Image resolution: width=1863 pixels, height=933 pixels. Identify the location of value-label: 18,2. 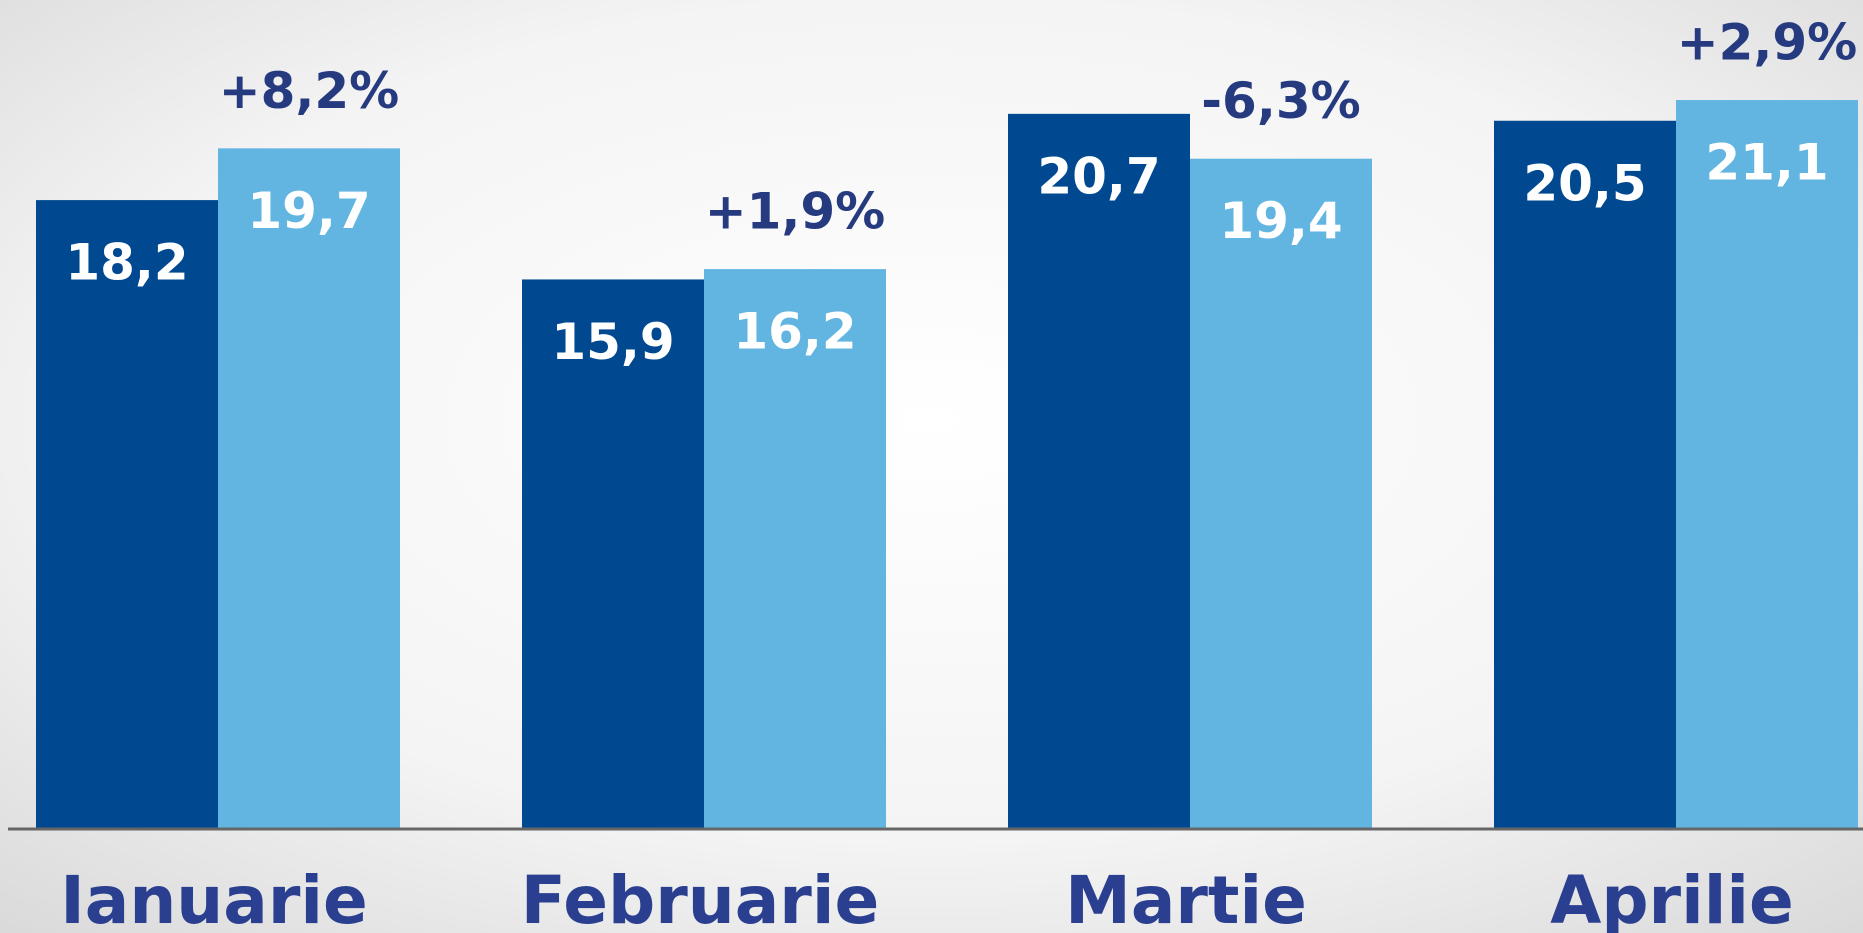
(126, 263).